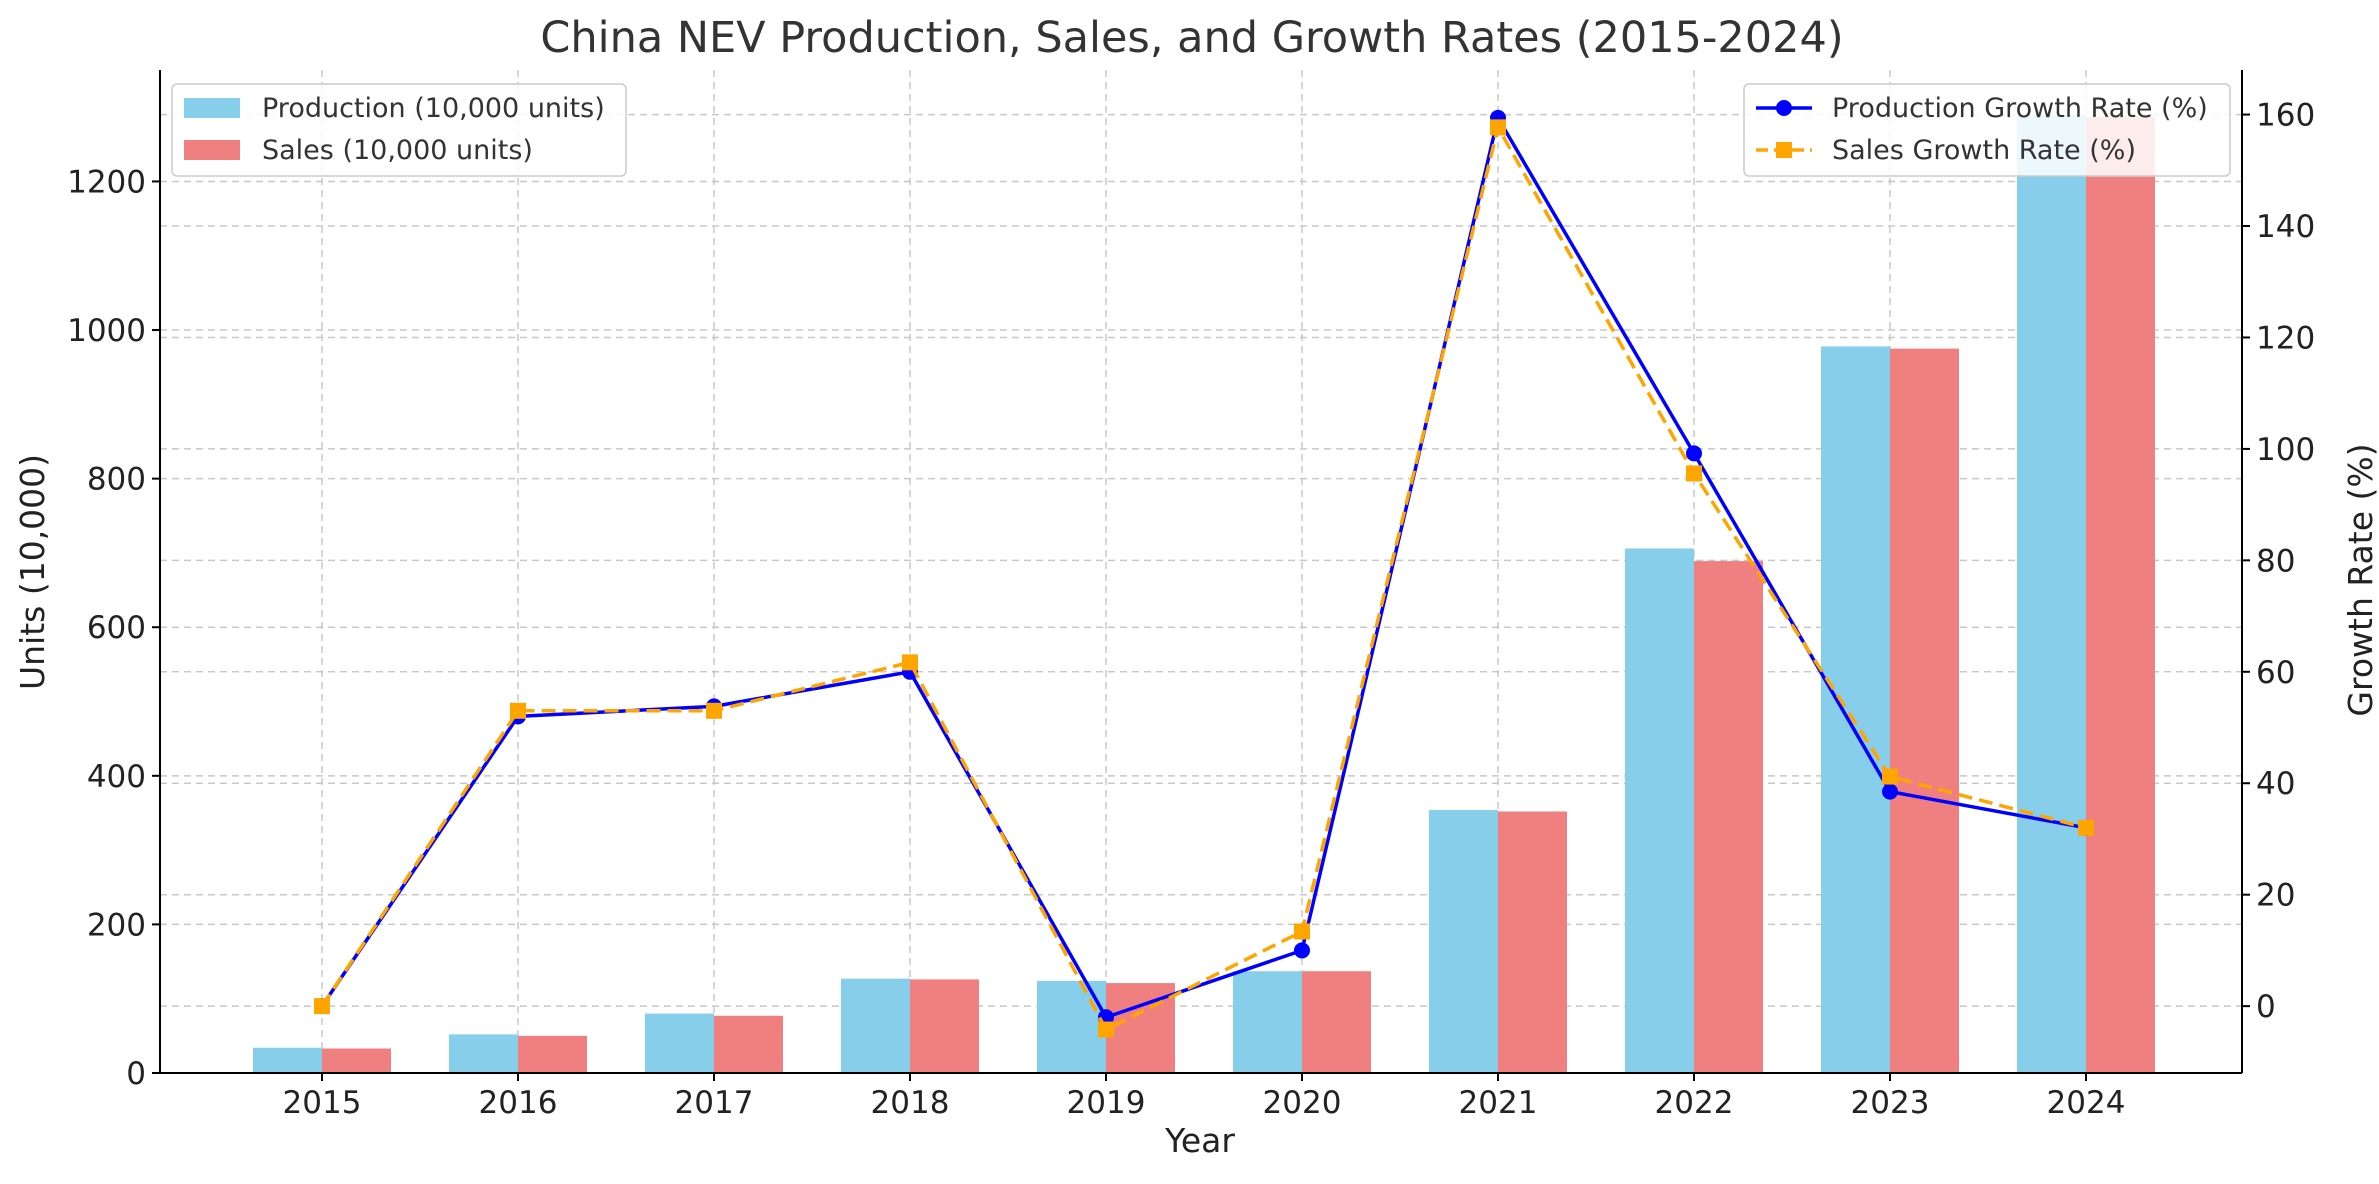 This screenshot has width=2379, height=1184. What do you see at coordinates (2275, 561) in the screenshot?
I see `y2-tick-label: 80` at bounding box center [2275, 561].